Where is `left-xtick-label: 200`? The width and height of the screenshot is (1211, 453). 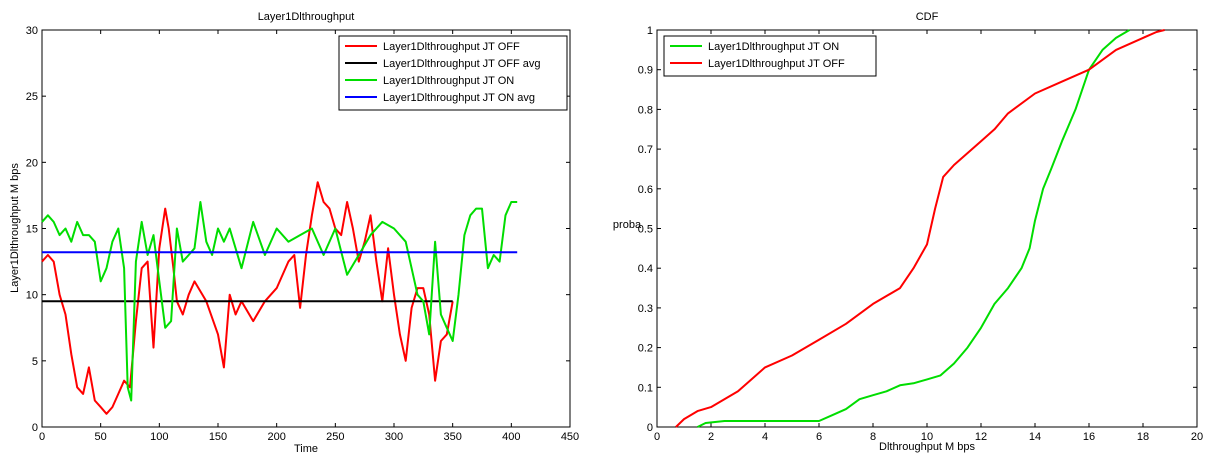
left-xtick-label: 200 is located at coordinates (276, 437).